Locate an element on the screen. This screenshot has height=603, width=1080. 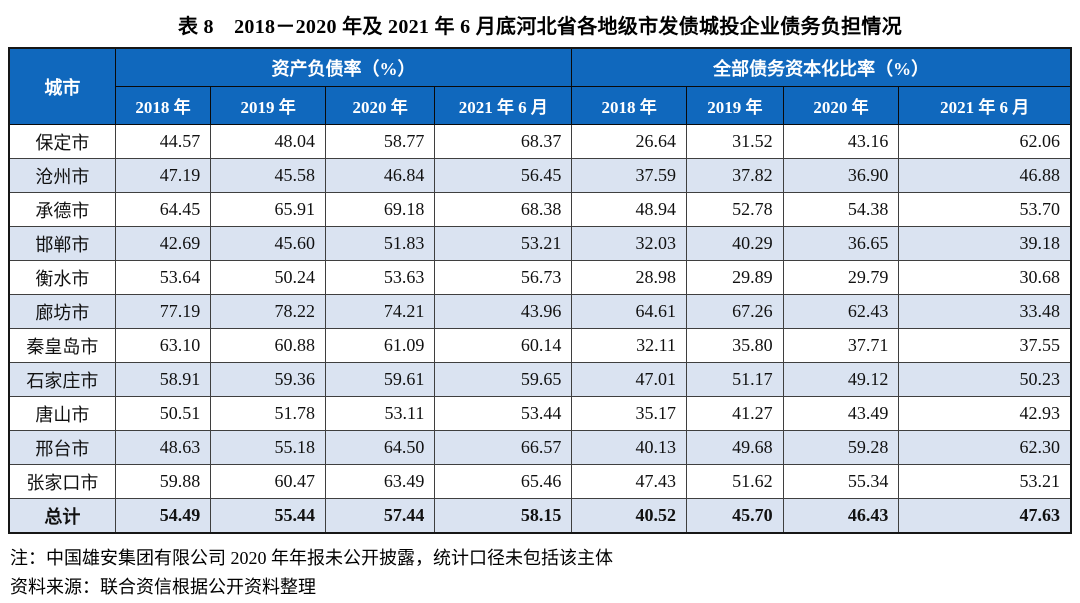
value-cell: 44.57 is located at coordinates (163, 141).